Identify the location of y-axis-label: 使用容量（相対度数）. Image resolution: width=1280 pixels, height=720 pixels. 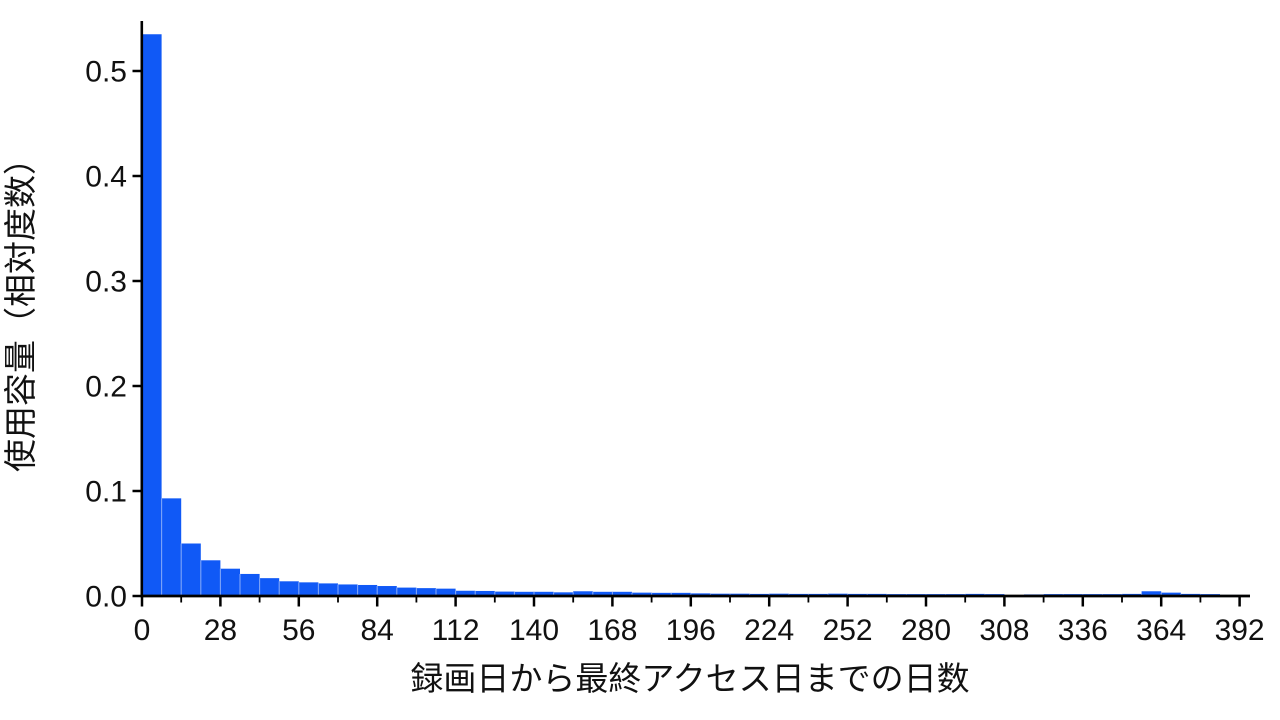
(20, 307).